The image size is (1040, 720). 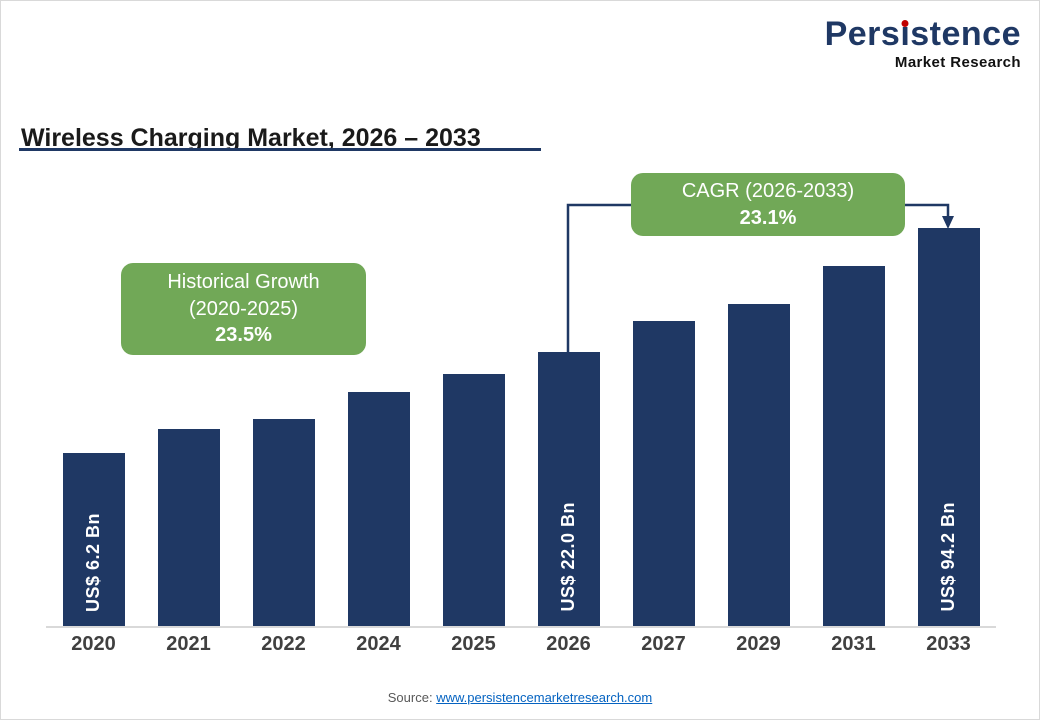 I want to click on callout-text: Historical Growth, so click(x=243, y=282).